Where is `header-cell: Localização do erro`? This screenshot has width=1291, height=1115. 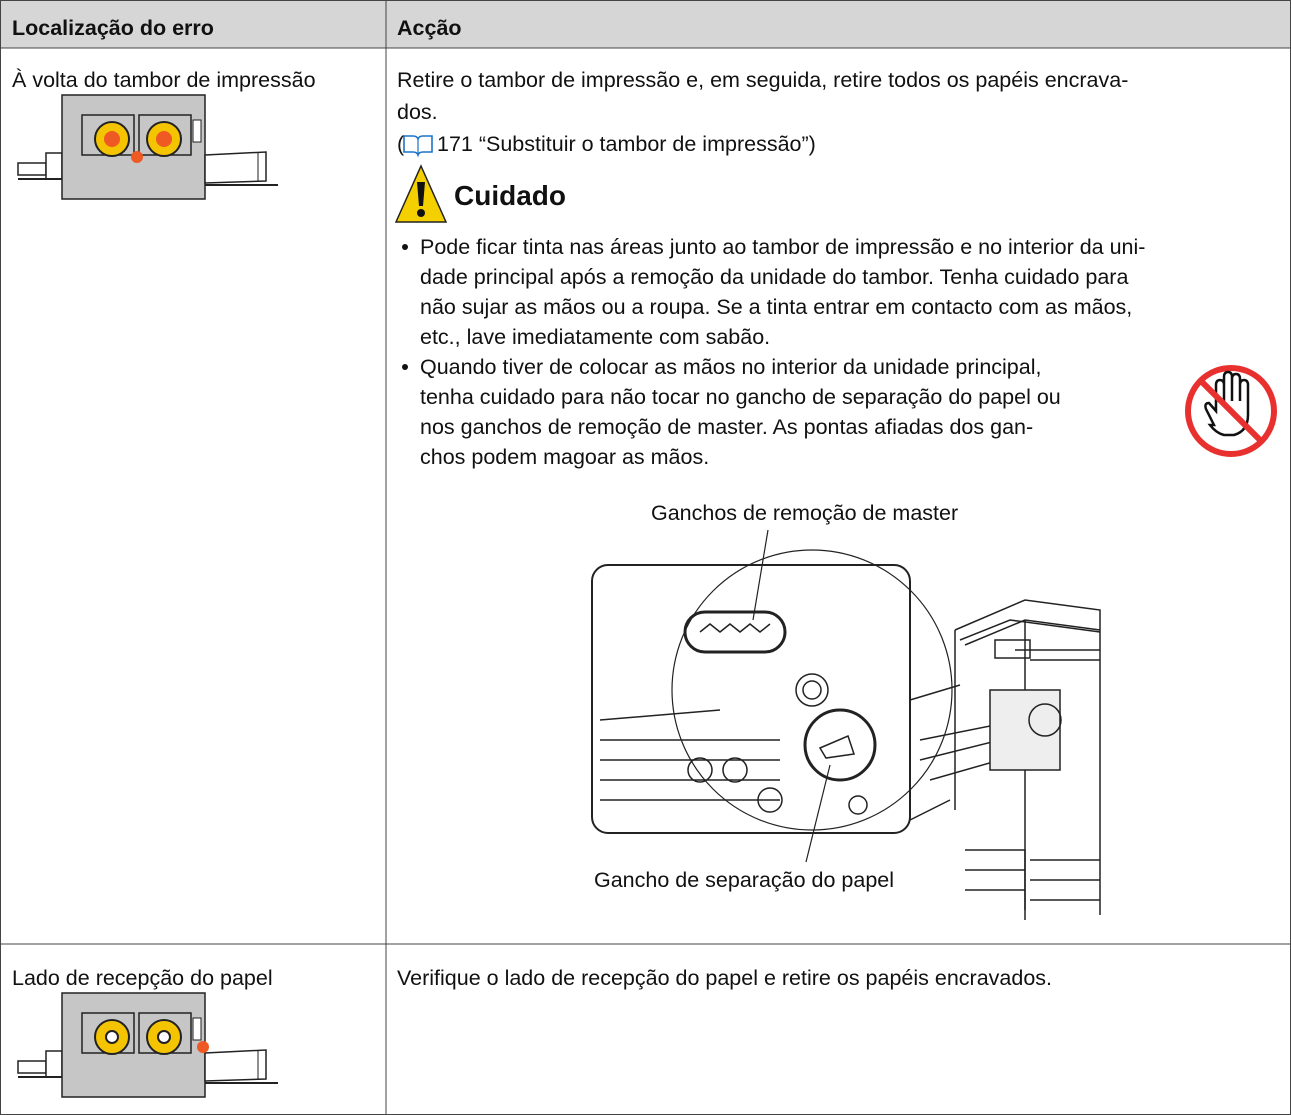 header-cell: Localização do erro is located at coordinates (113, 28).